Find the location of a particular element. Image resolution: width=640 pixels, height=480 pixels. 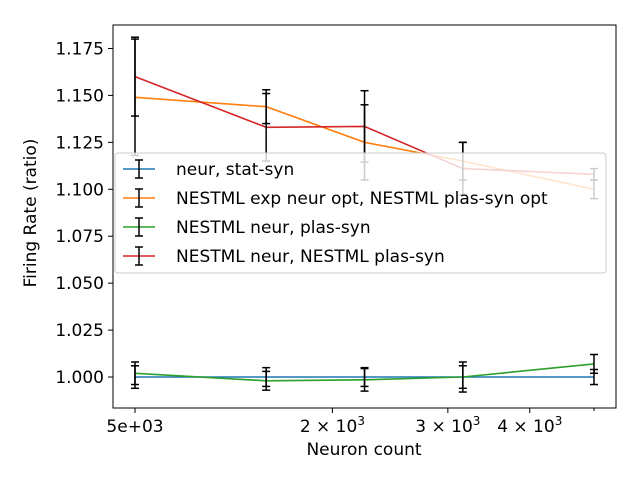

y-tick-label: 1.025 is located at coordinates (79, 331).